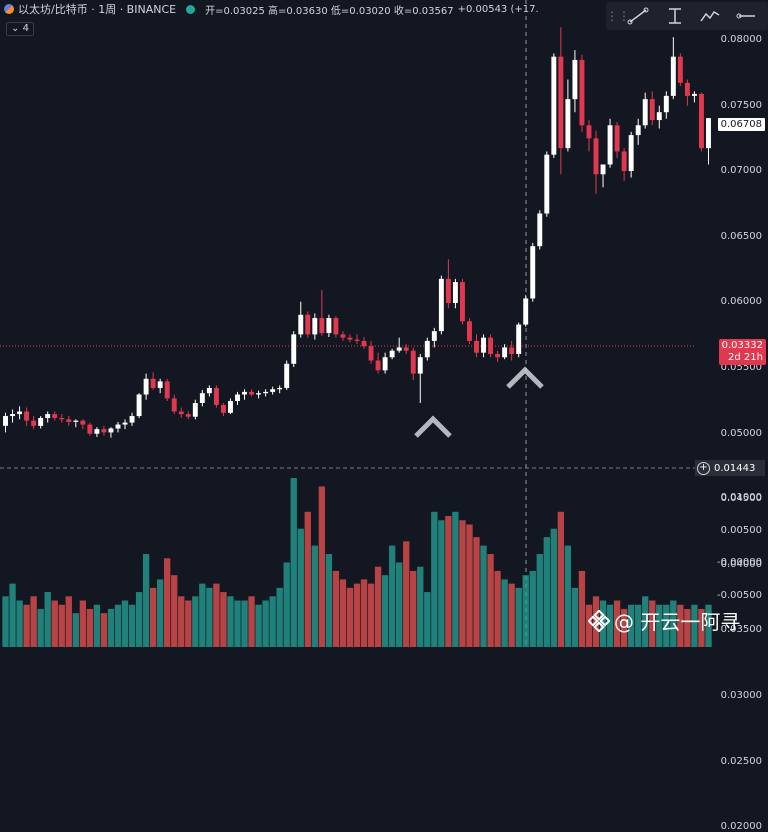 Image resolution: width=768 pixels, height=832 pixels. What do you see at coordinates (329, 11) in the screenshot?
I see `ohlc-values: 开=0.03025 高=0.03630 低=0.03020 收=0.03567` at bounding box center [329, 11].